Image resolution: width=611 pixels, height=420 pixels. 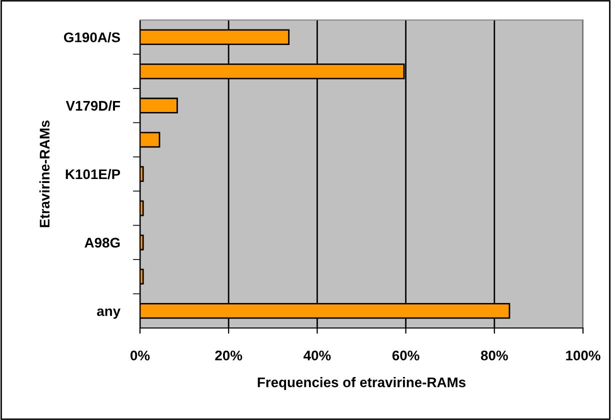 What do you see at coordinates (92, 37) in the screenshot?
I see `y-tick-label: G190A/S` at bounding box center [92, 37].